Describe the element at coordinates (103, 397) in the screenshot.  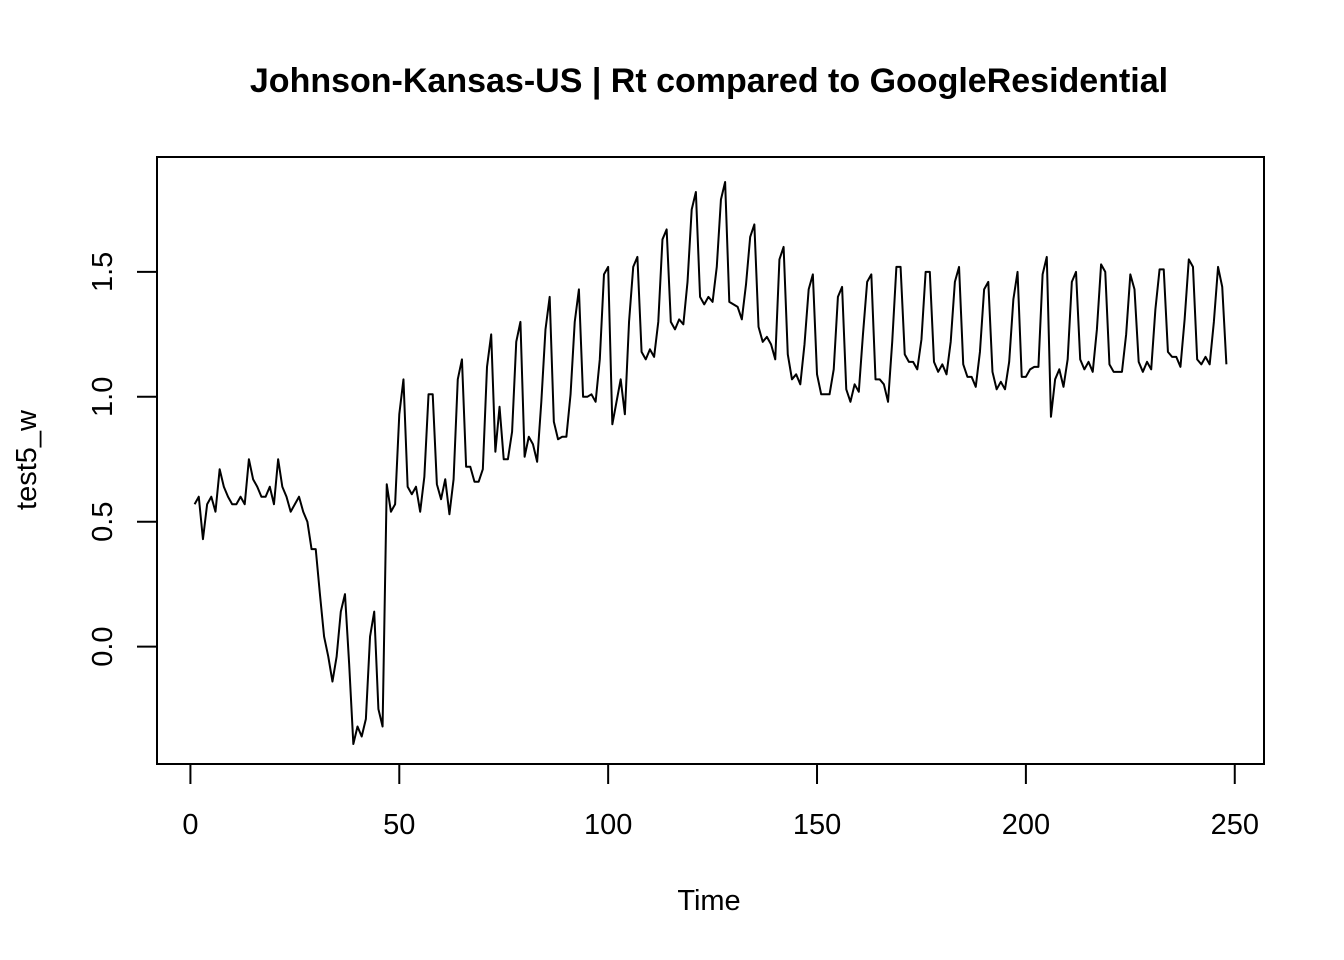
I see `y-tick-label: 1.0` at that location.